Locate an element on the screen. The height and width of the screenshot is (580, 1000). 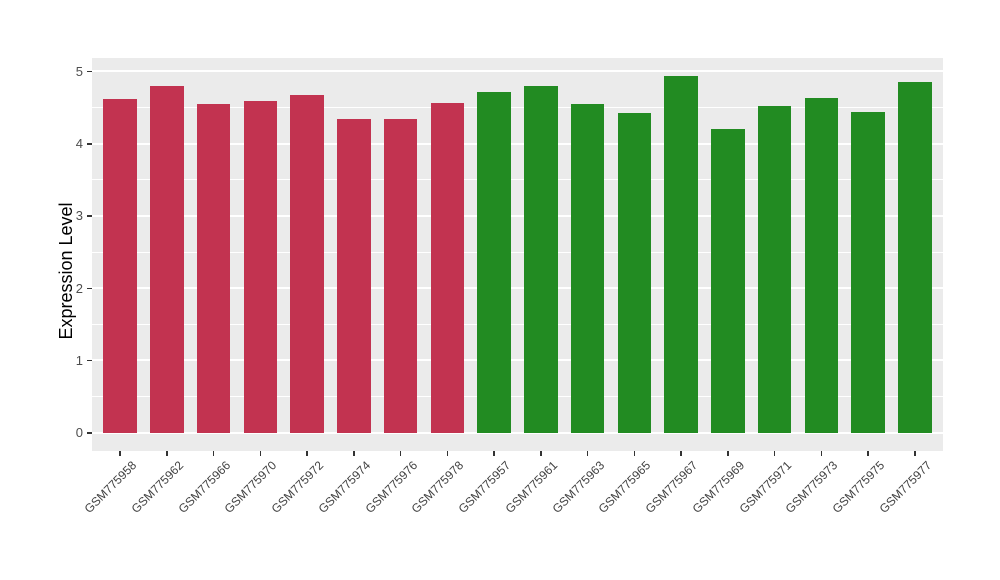
x-tick-label: GSM775974 is located at coordinates (344, 487).